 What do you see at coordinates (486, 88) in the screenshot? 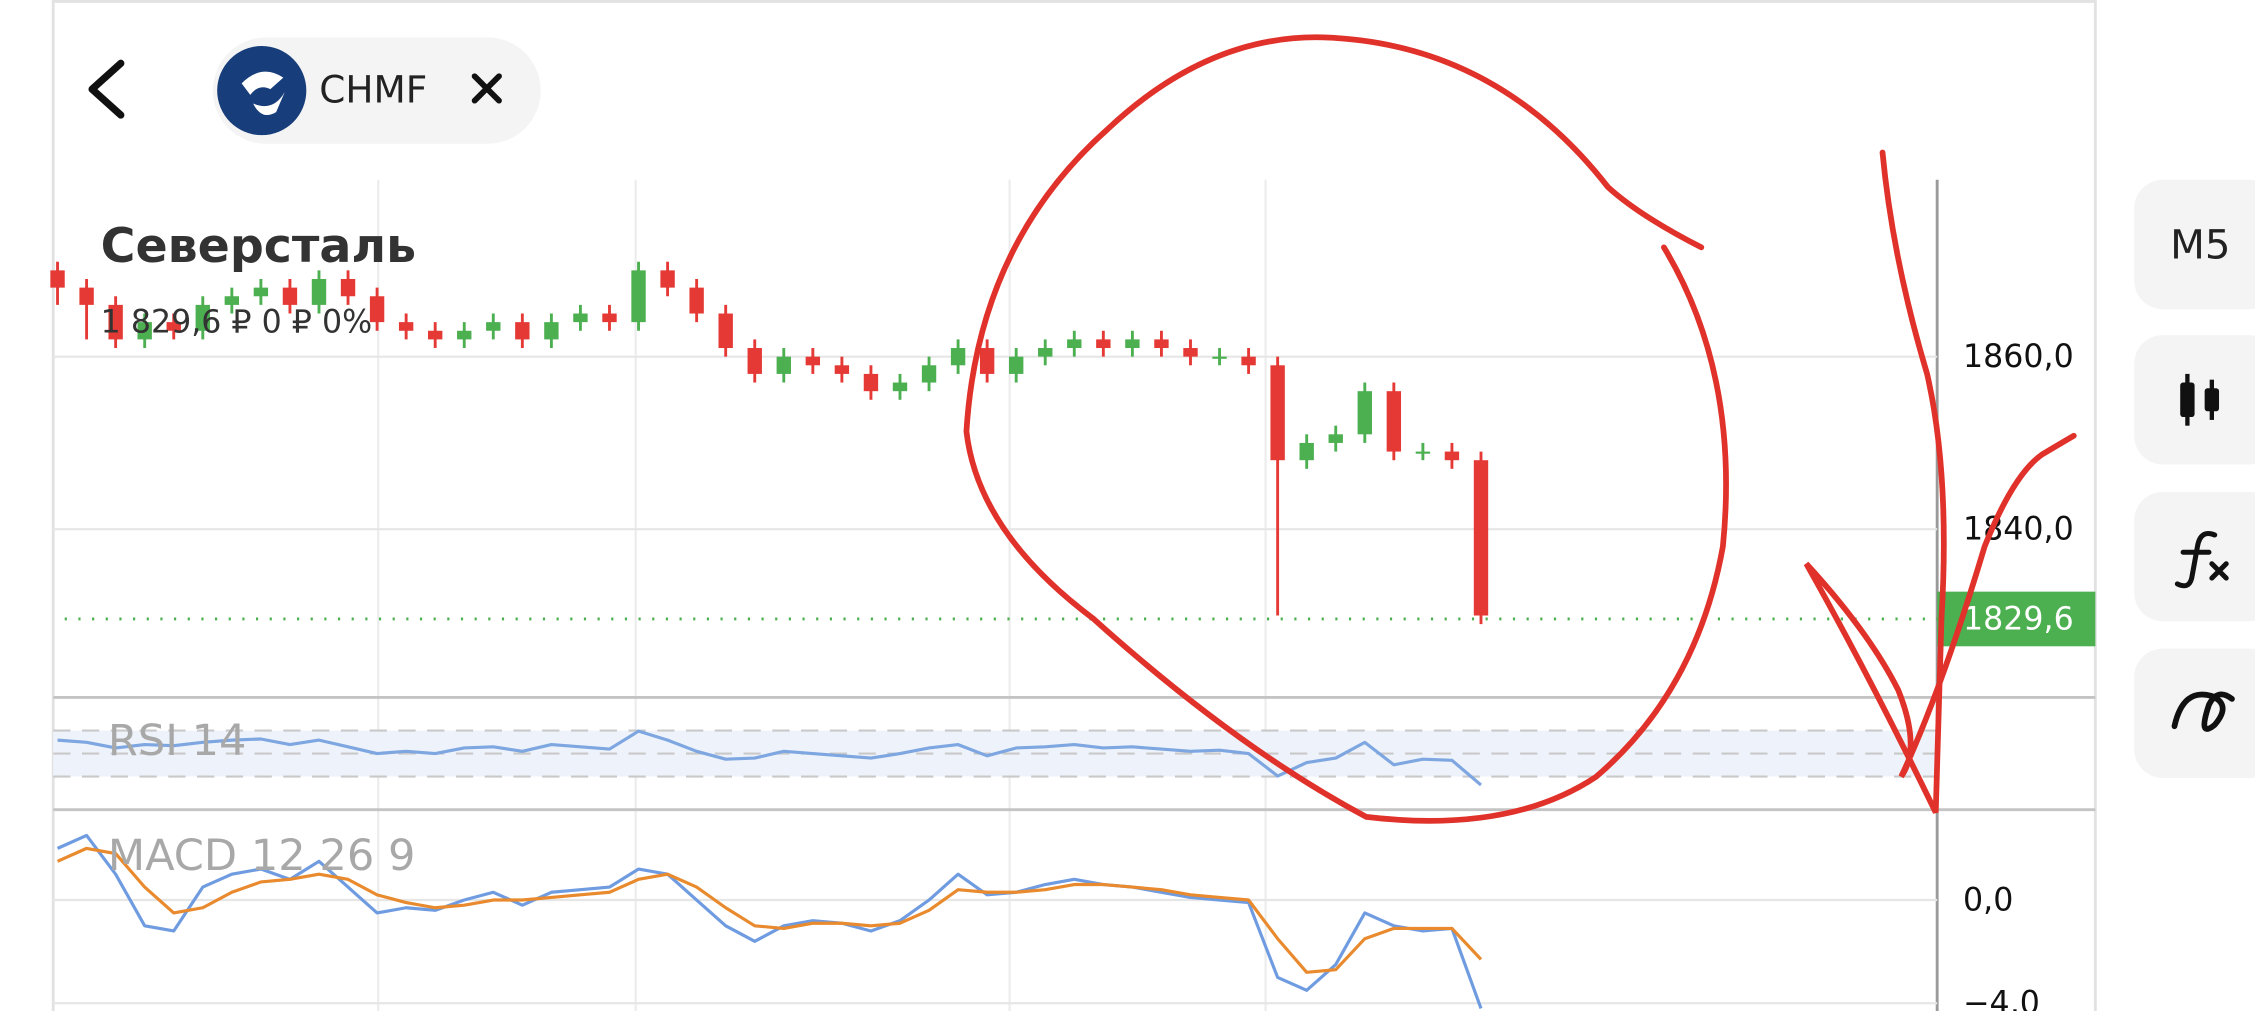
I see `close-ticker` at bounding box center [486, 88].